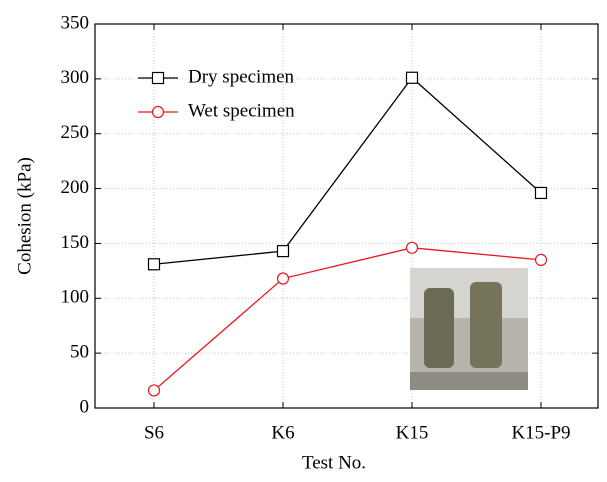 The width and height of the screenshot is (607, 482). What do you see at coordinates (75, 242) in the screenshot?
I see `y-tick-label: 150` at bounding box center [75, 242].